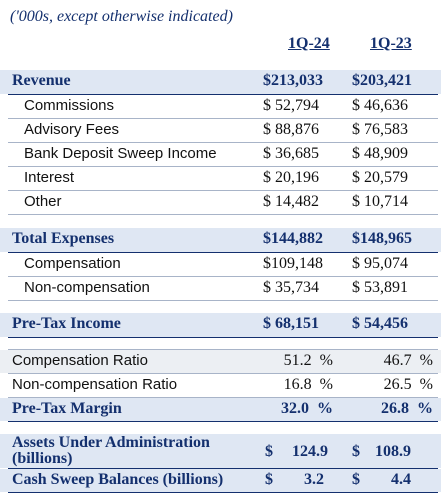 The image size is (441, 500). What do you see at coordinates (380, 153) in the screenshot?
I see `row-value-1q23: $ 48,909` at bounding box center [380, 153].